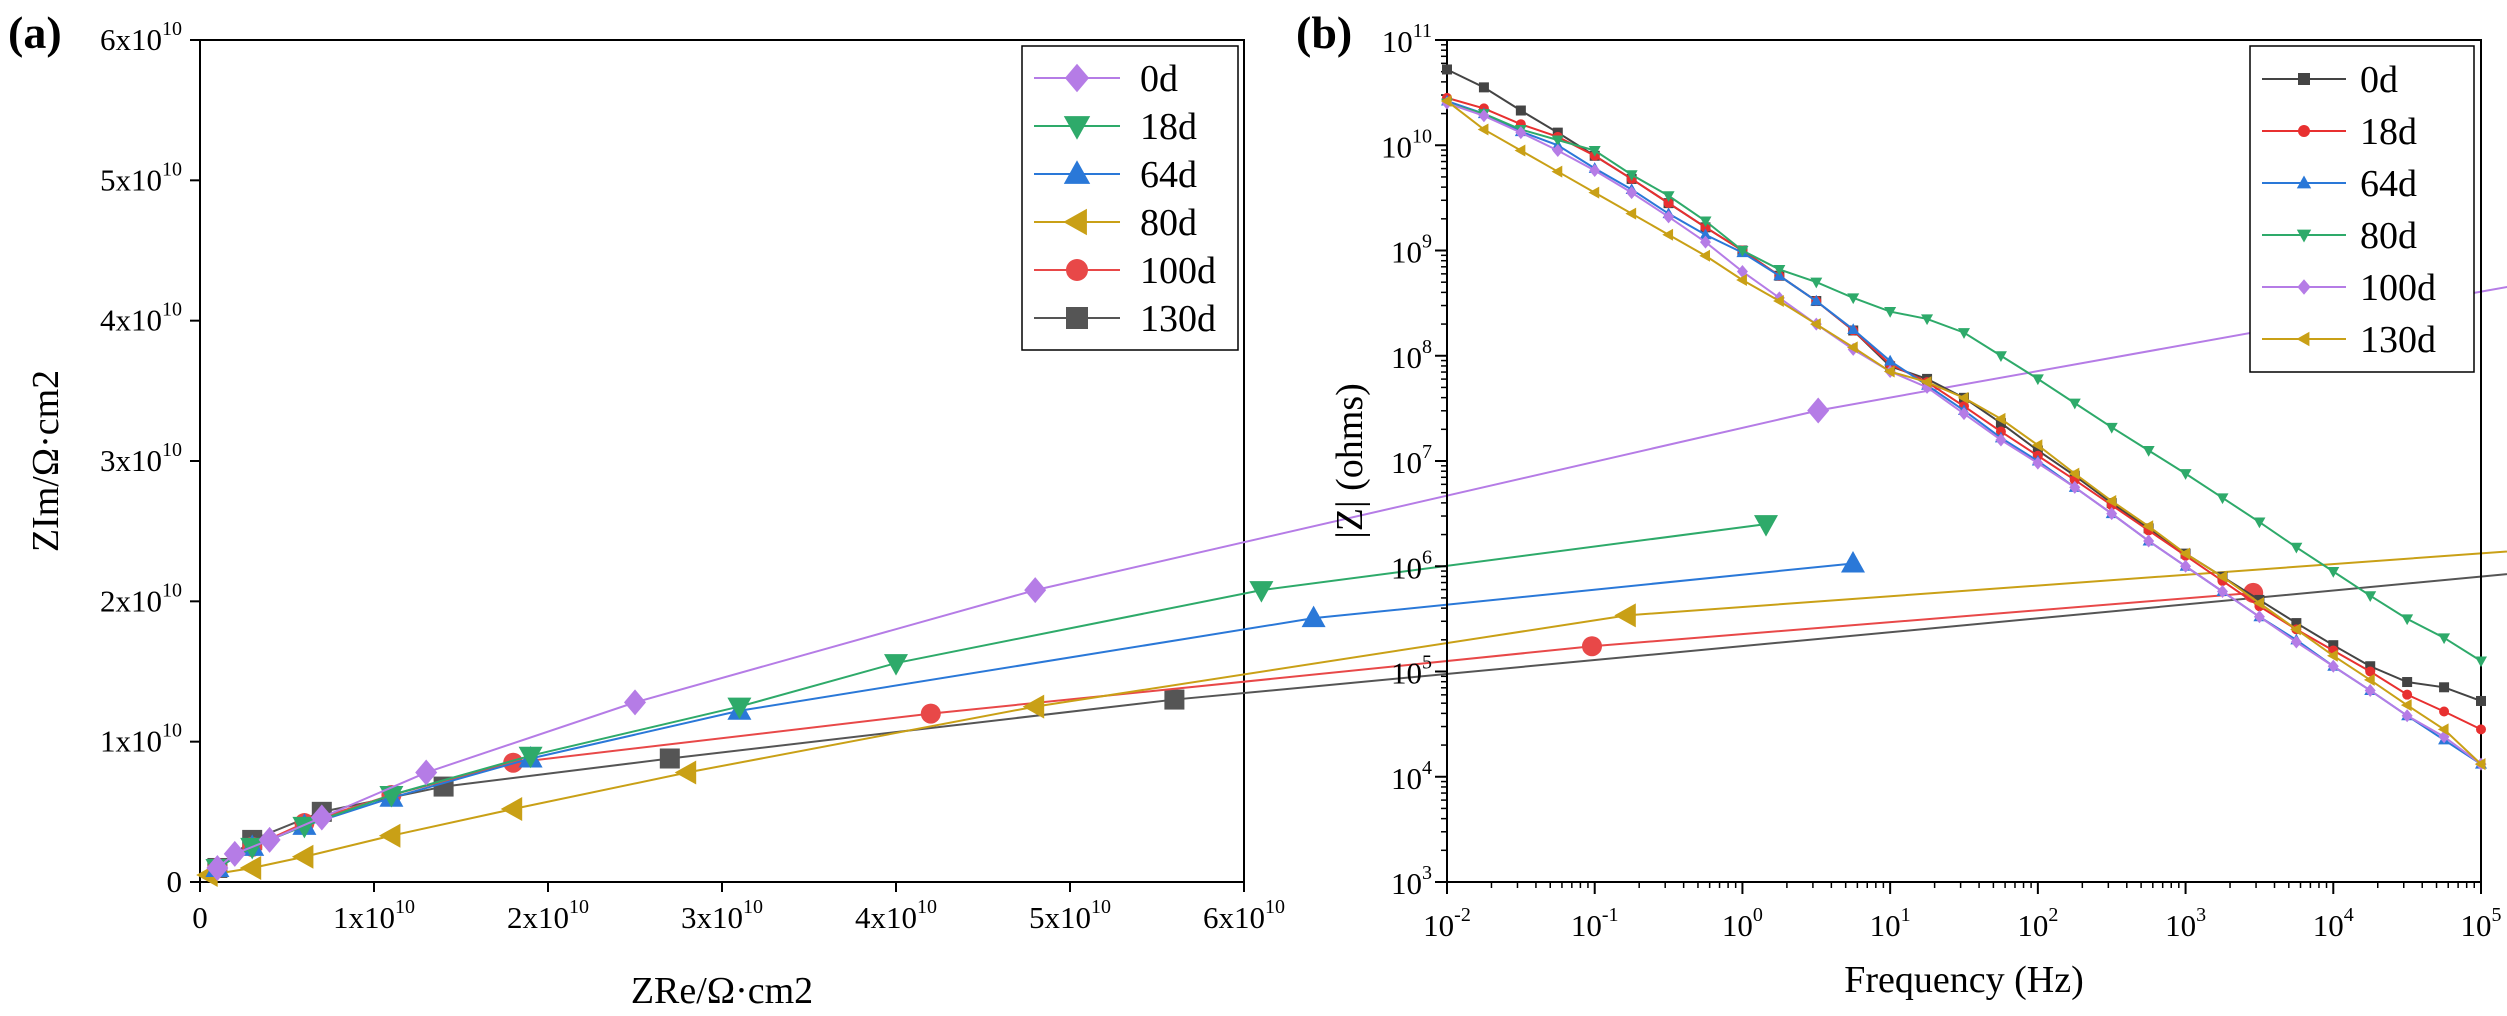  What do you see at coordinates (2349, 340) in the screenshot?
I see `legend-item-130d: 130d` at bounding box center [2349, 340].